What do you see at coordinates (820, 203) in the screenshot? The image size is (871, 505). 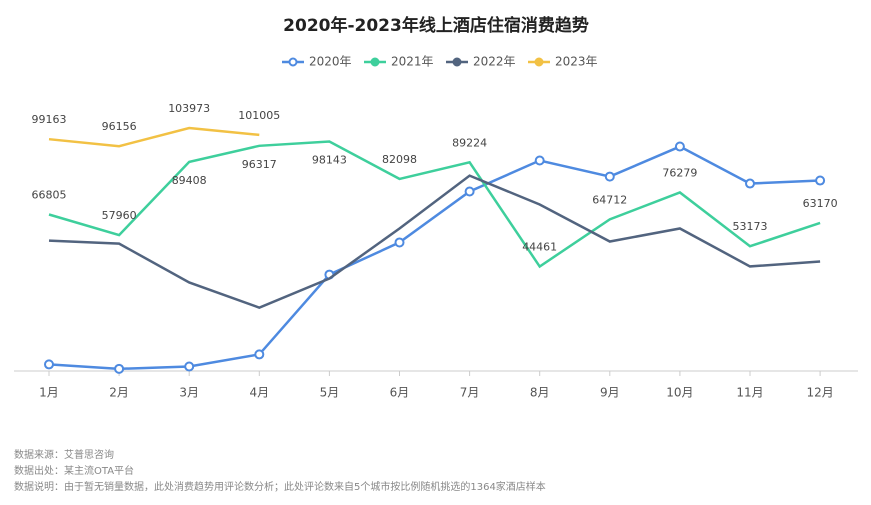 I see `data-label: 63170` at bounding box center [820, 203].